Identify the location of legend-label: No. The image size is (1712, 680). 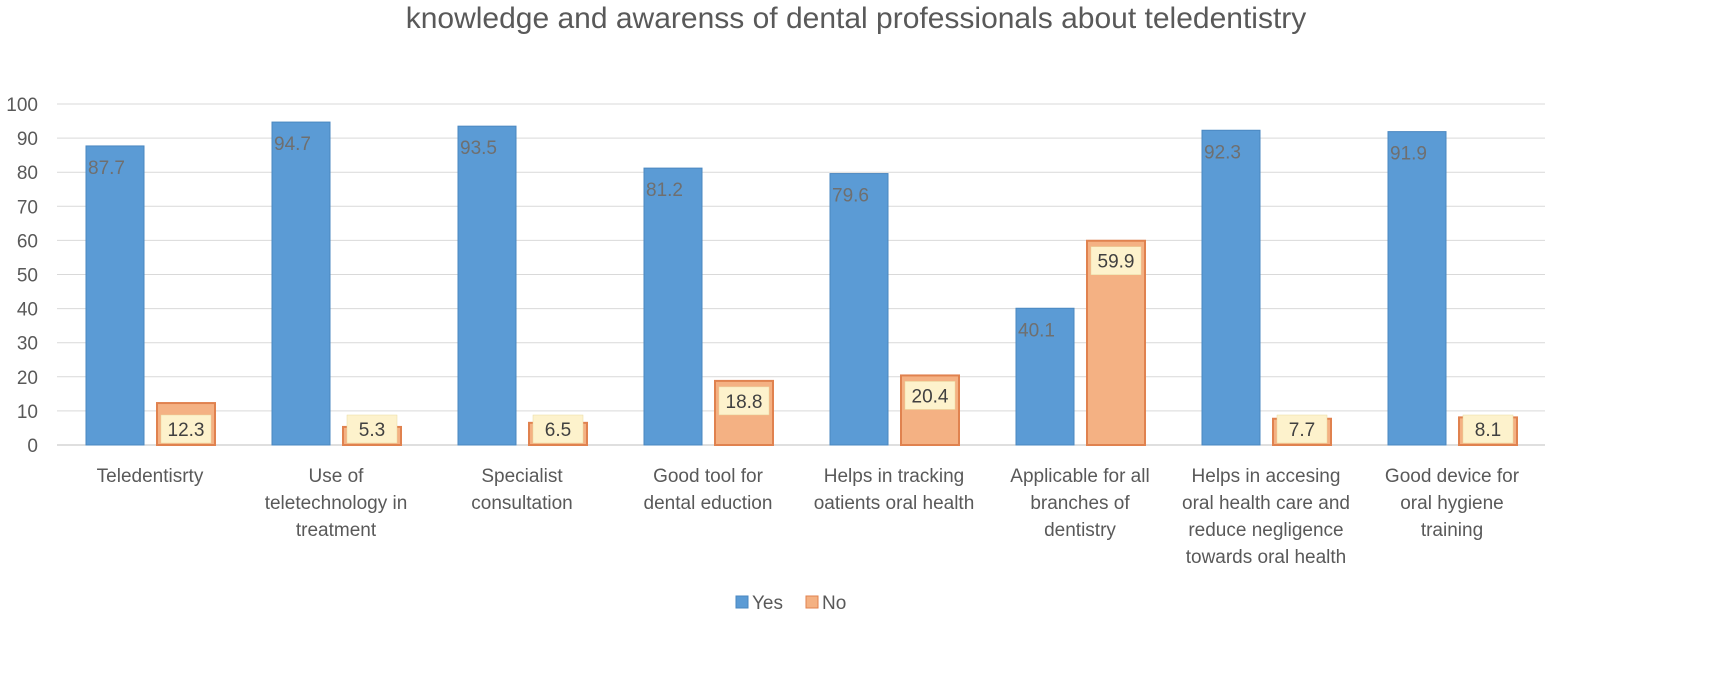
(834, 603).